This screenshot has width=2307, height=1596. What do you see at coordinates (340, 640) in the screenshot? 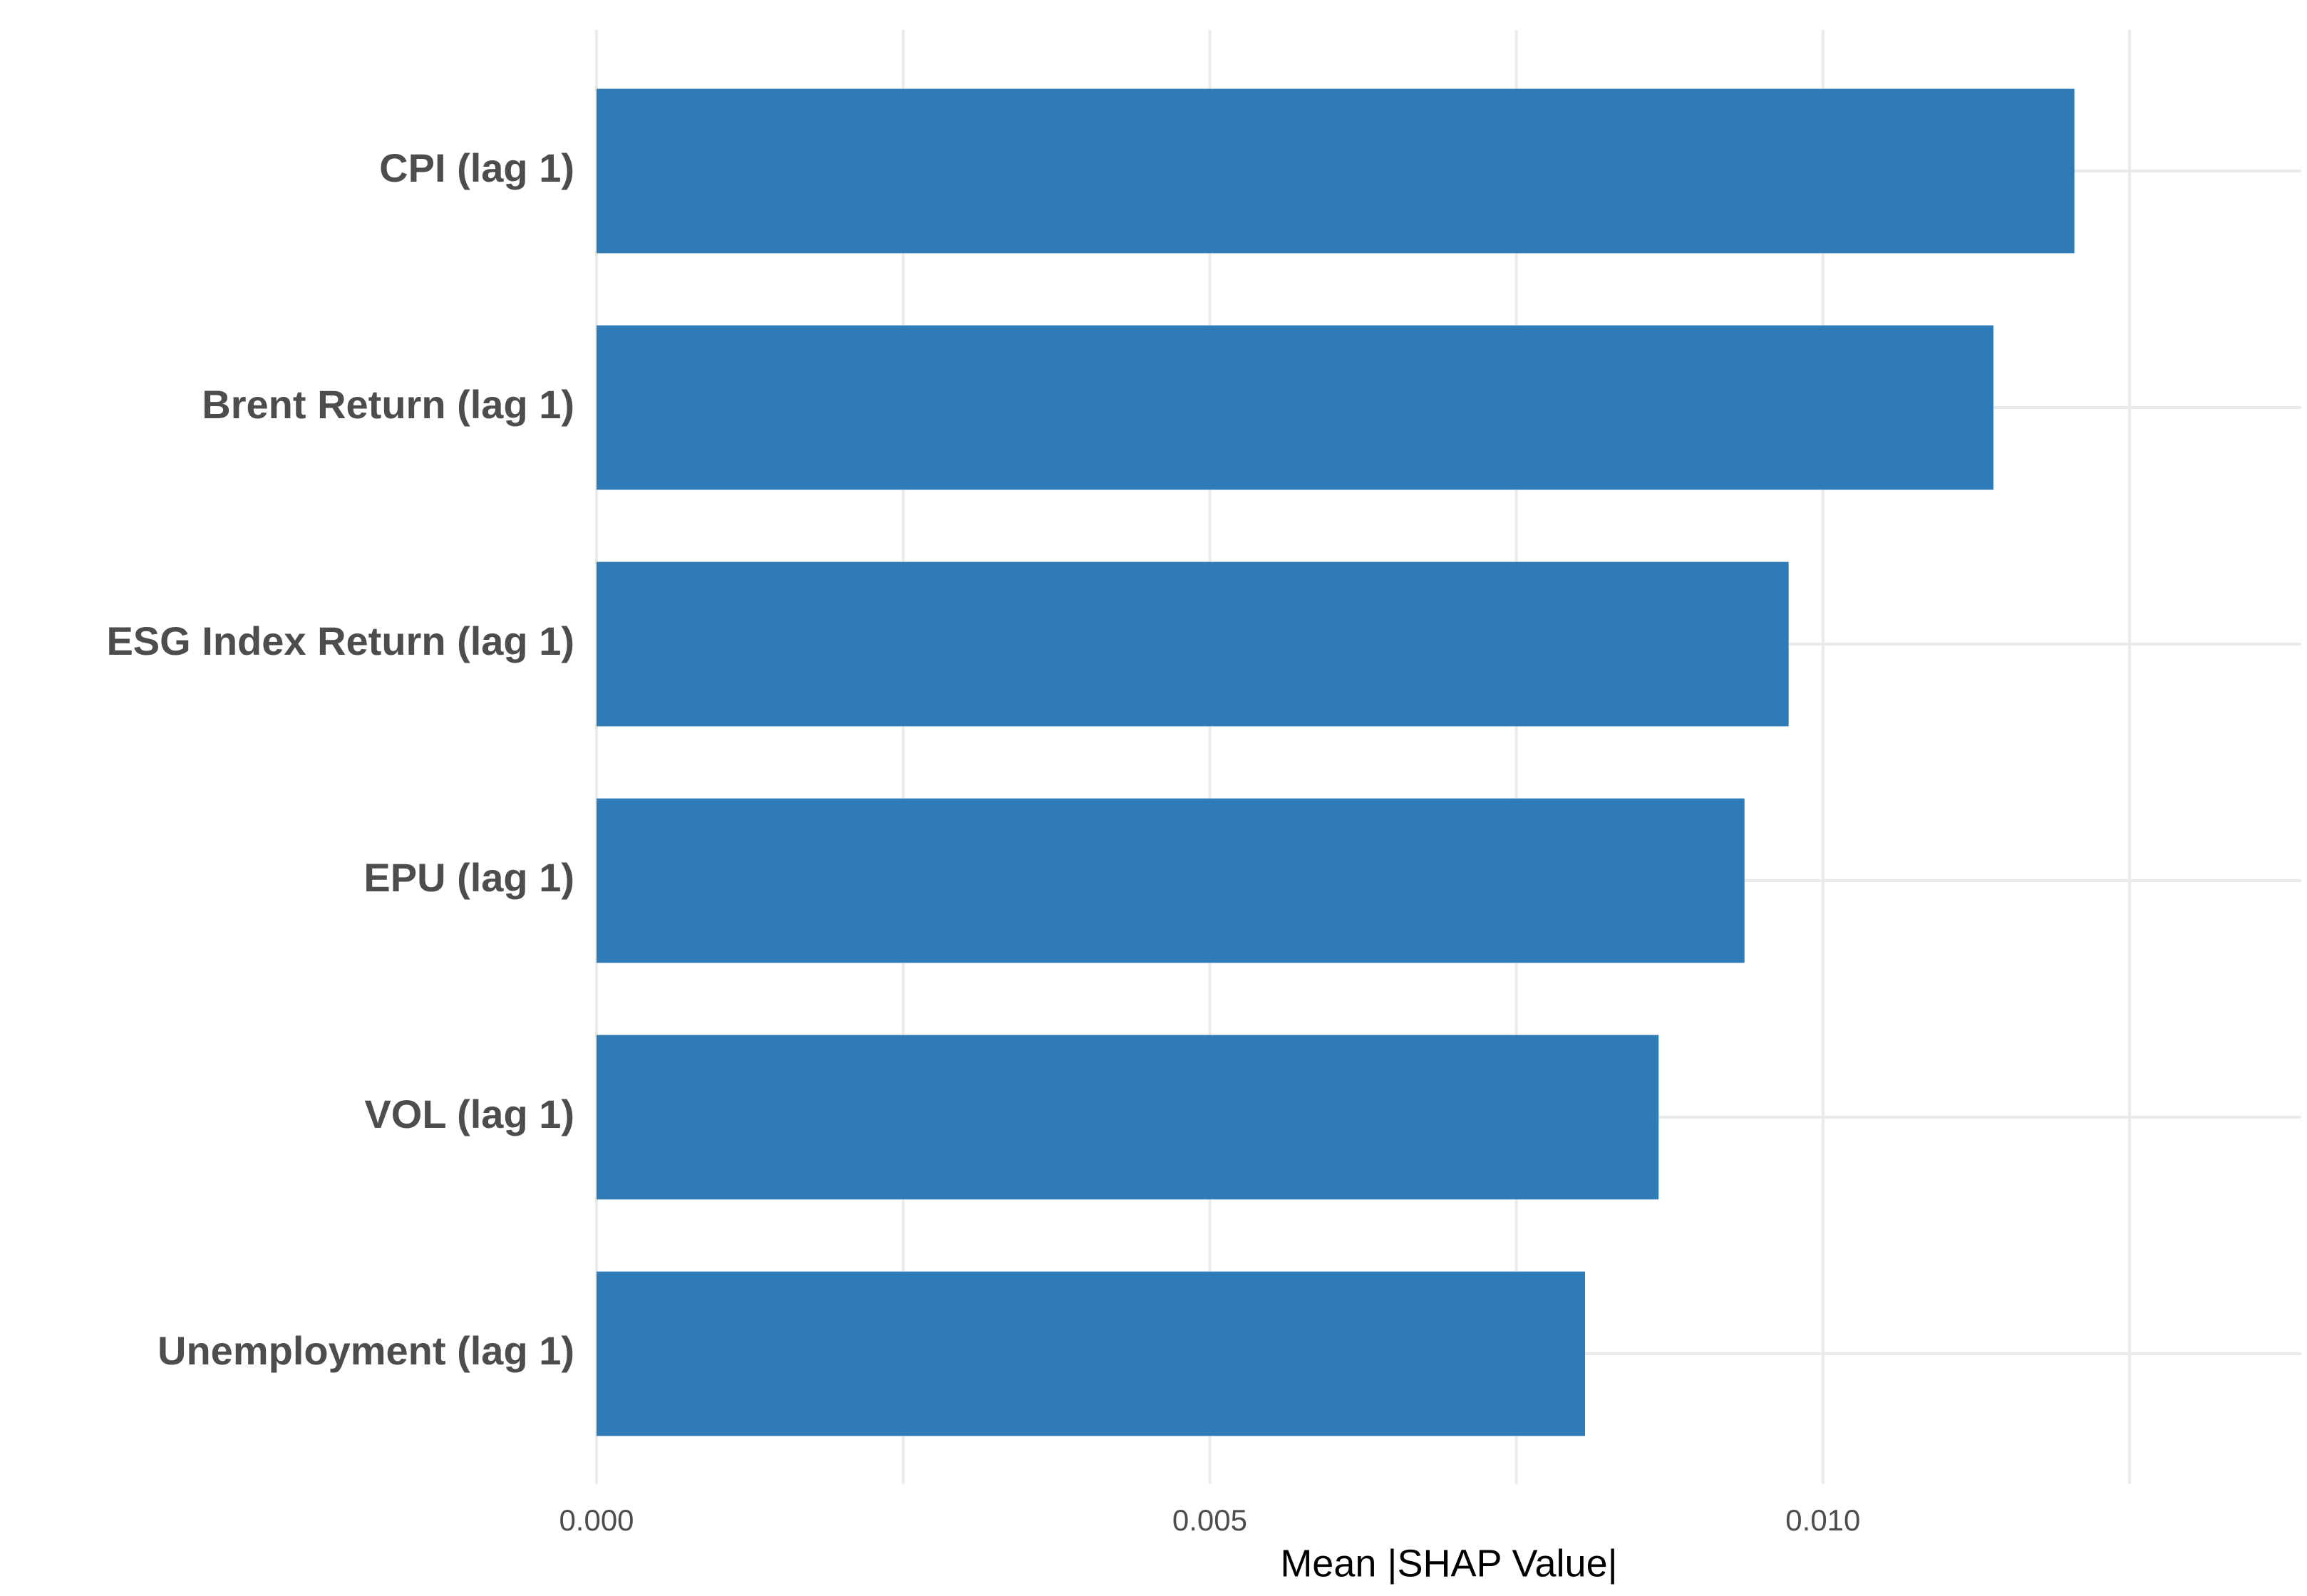
I see `y-tick-label: ESG Index Return (lag 1)` at bounding box center [340, 640].